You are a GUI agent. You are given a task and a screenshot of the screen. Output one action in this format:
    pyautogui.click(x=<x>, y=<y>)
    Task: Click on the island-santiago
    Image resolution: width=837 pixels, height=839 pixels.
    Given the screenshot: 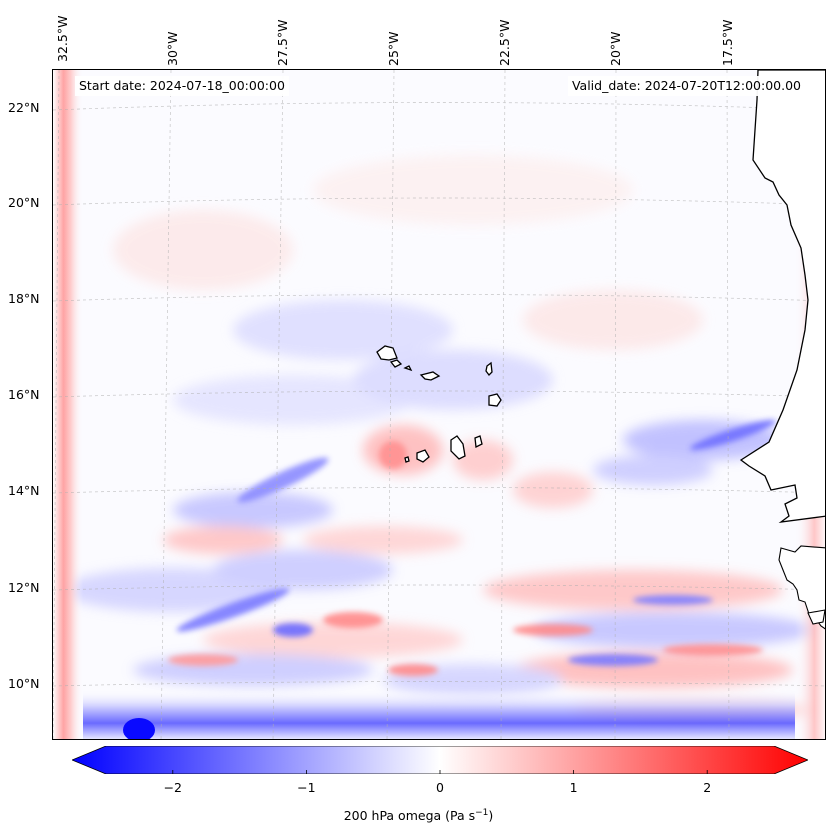 What is the action you would take?
    pyautogui.click(x=458, y=447)
    